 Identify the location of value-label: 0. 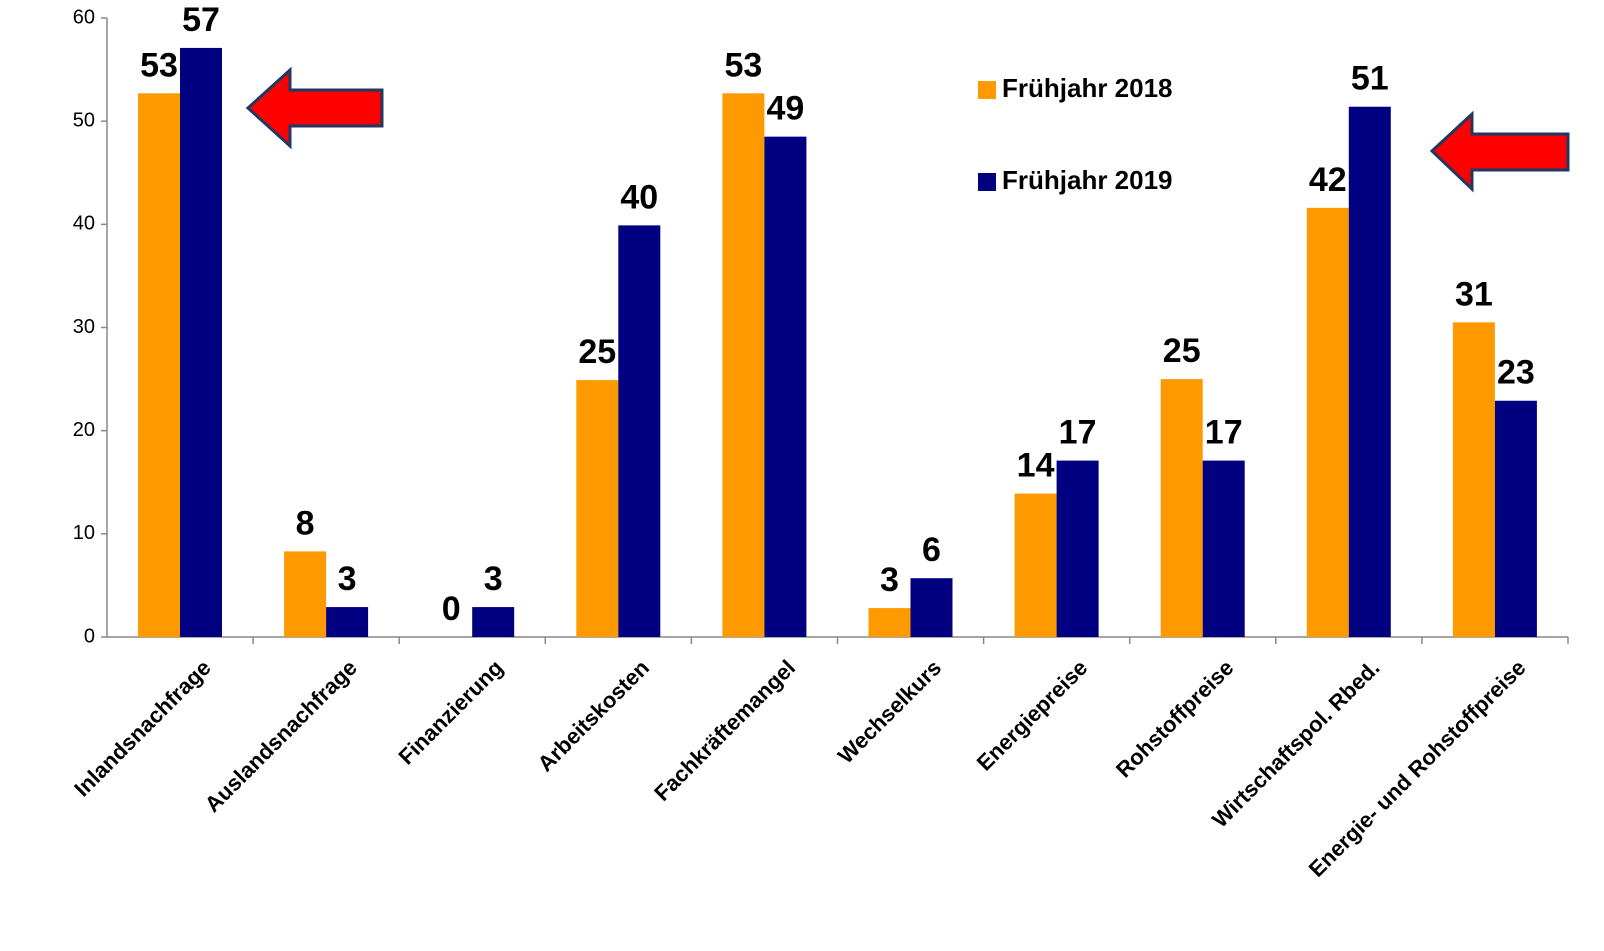
(451, 609).